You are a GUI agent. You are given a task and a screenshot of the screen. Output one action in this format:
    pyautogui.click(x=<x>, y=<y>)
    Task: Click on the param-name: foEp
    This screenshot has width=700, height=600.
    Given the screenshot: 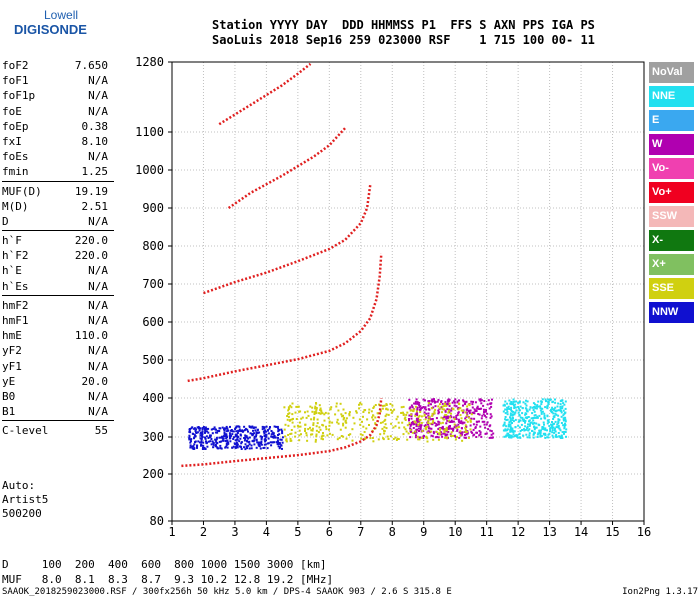 What is the action you would take?
    pyautogui.click(x=15, y=126)
    